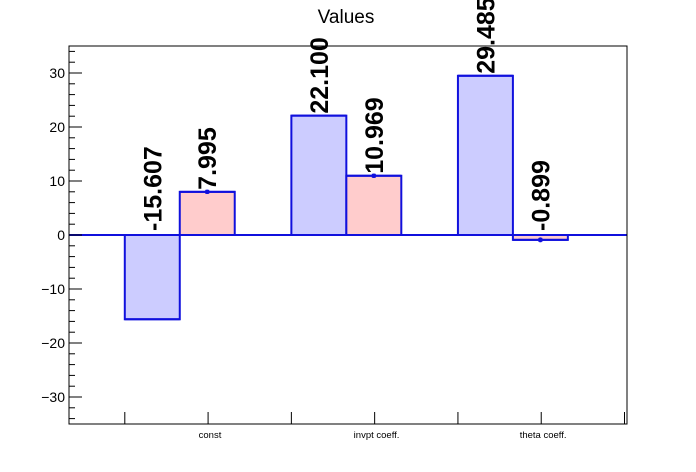  Describe the element at coordinates (208, 158) in the screenshot. I see `data-label-2-1: 7.995` at that location.